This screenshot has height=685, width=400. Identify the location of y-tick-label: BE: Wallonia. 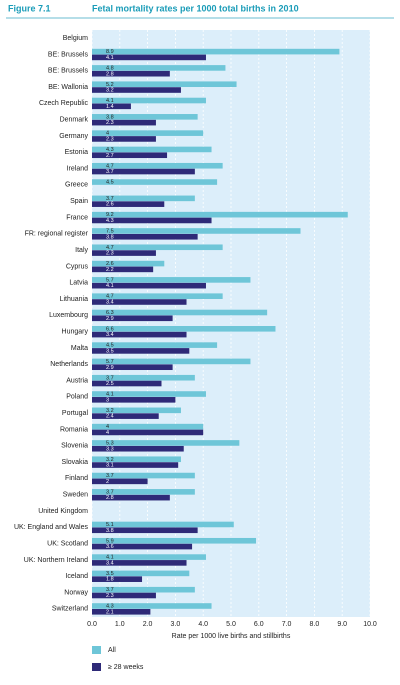
(68, 87).